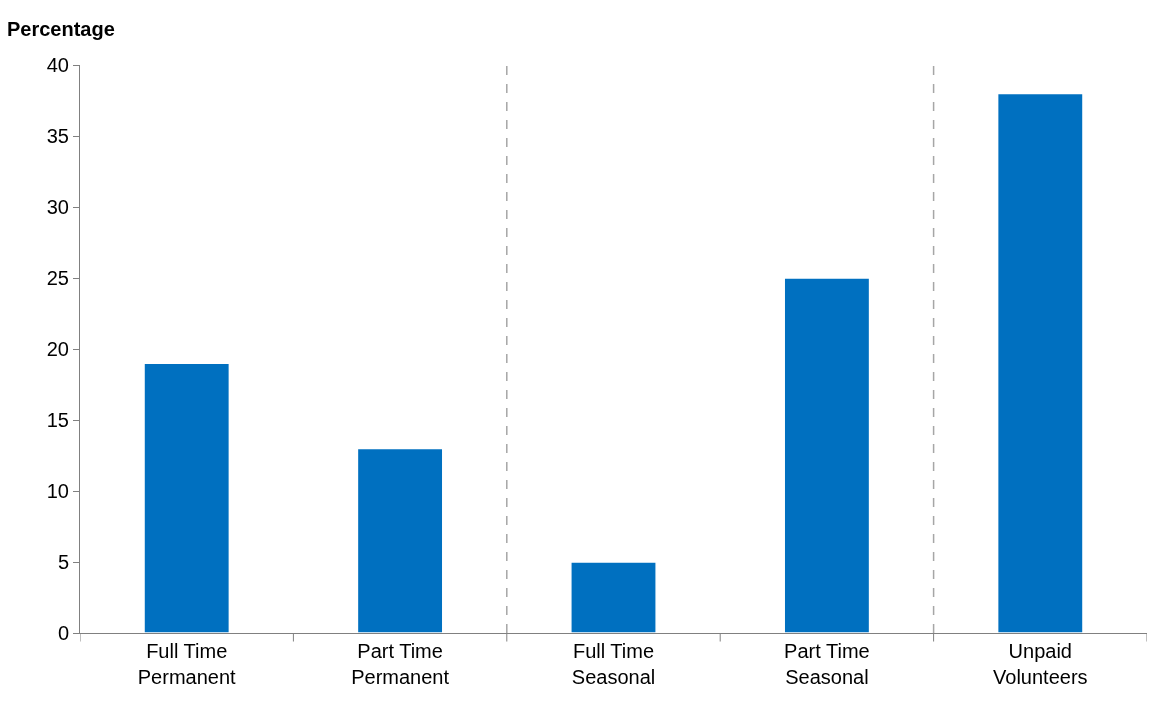 The width and height of the screenshot is (1162, 708). What do you see at coordinates (1040, 664) in the screenshot?
I see `x-tick-label: Unpaid Volunteers` at bounding box center [1040, 664].